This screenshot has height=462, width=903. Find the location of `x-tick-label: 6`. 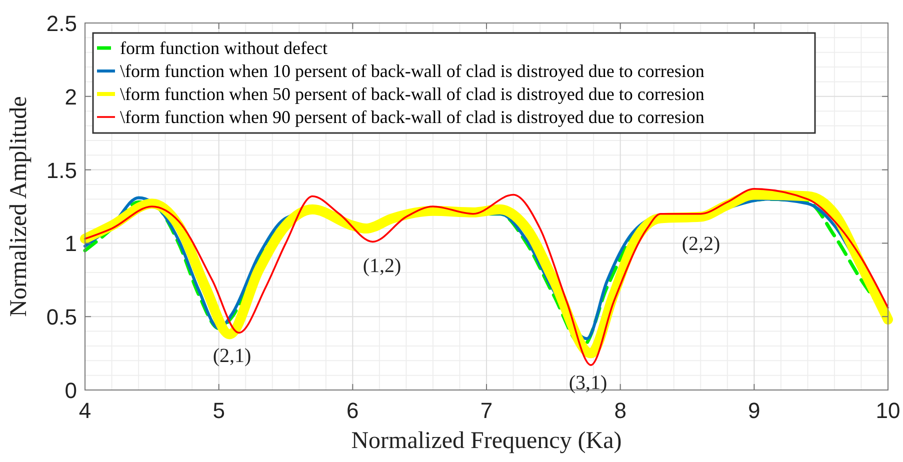

x-tick-label: 6 is located at coordinates (352, 410).